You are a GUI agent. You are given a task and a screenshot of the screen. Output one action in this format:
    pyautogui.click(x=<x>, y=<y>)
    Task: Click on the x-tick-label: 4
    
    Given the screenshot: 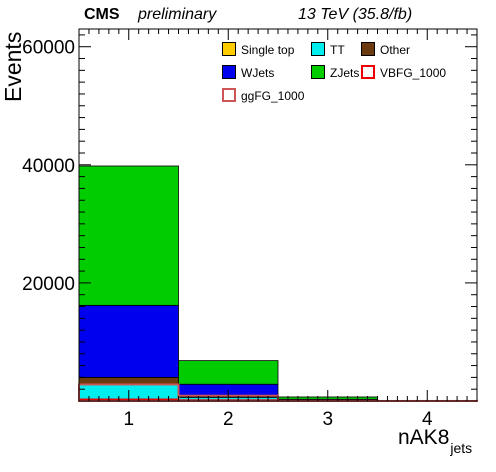 What is the action you would take?
    pyautogui.click(x=427, y=419)
    